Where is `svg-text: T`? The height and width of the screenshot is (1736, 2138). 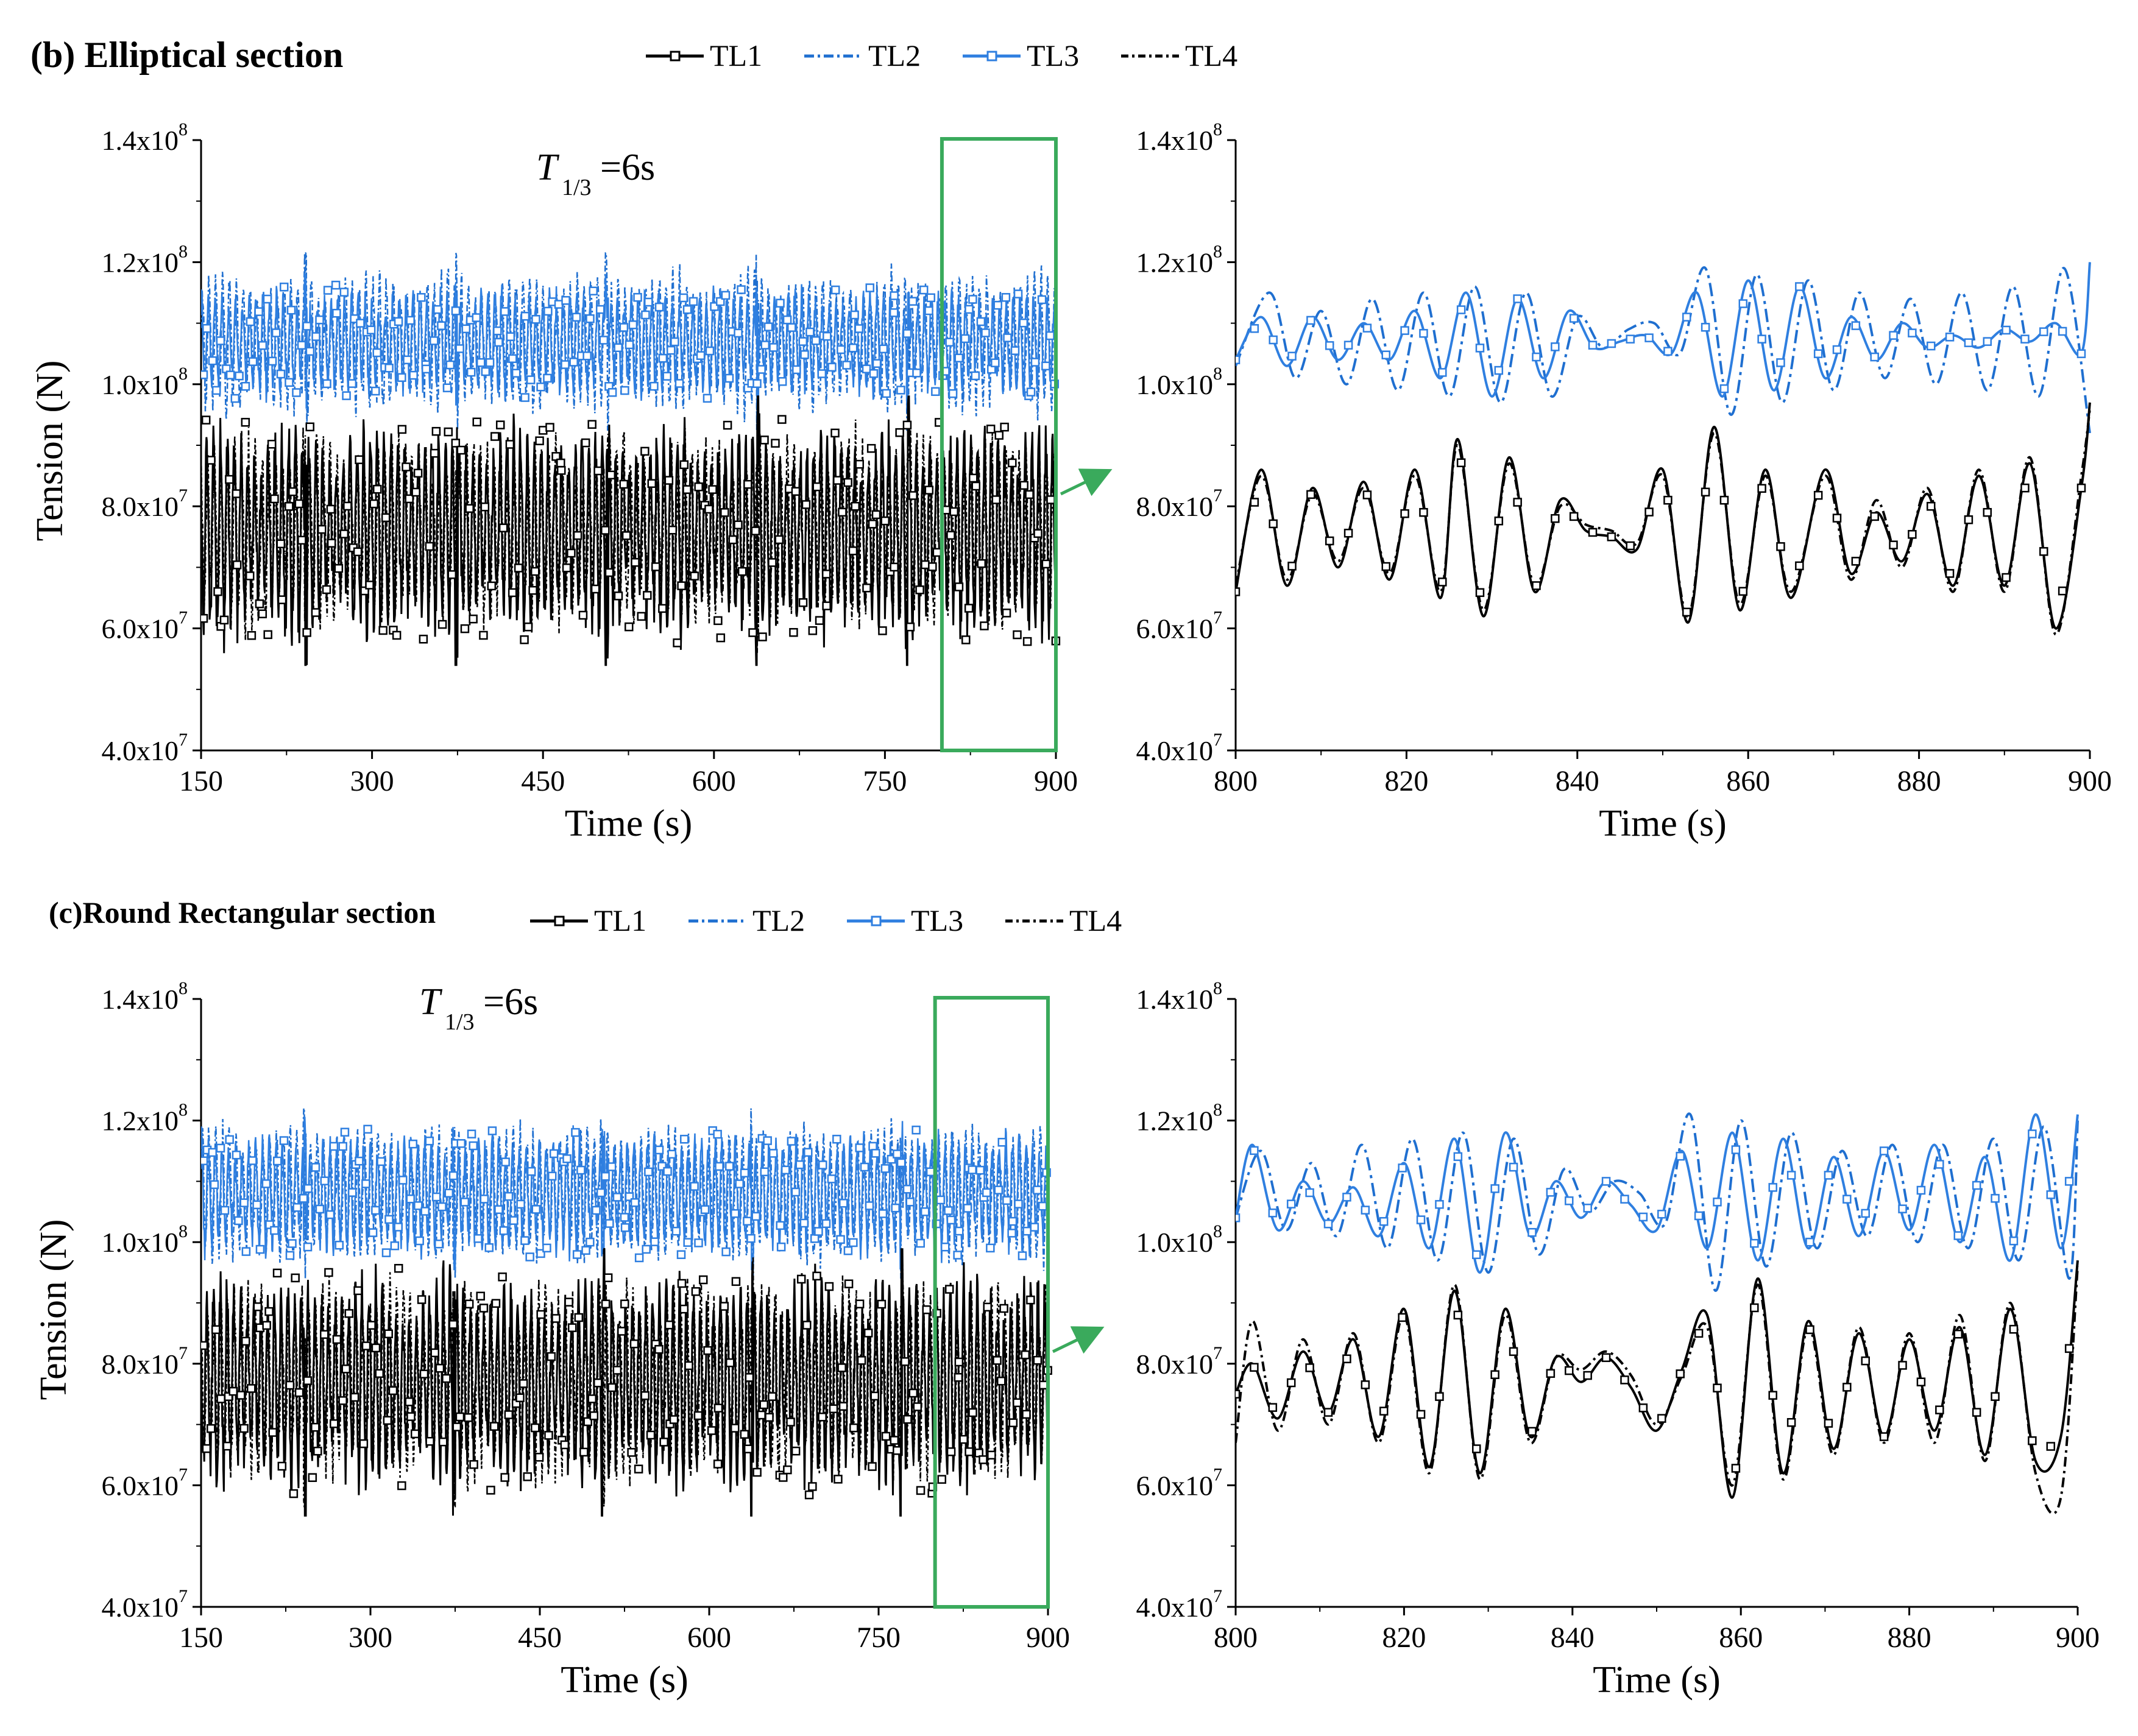
svg-text: T is located at coordinates (431, 1002).